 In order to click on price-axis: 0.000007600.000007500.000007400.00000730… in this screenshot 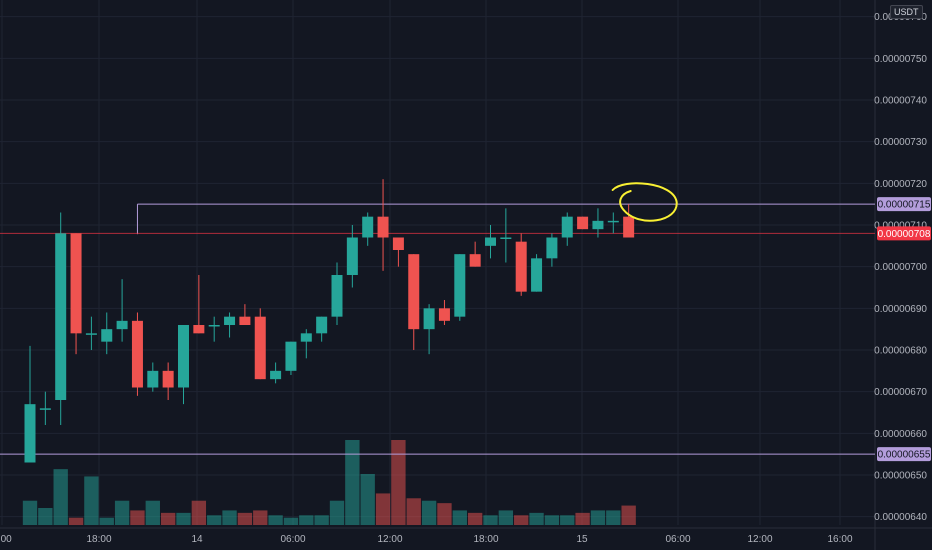, I will do `click(900, 267)`.